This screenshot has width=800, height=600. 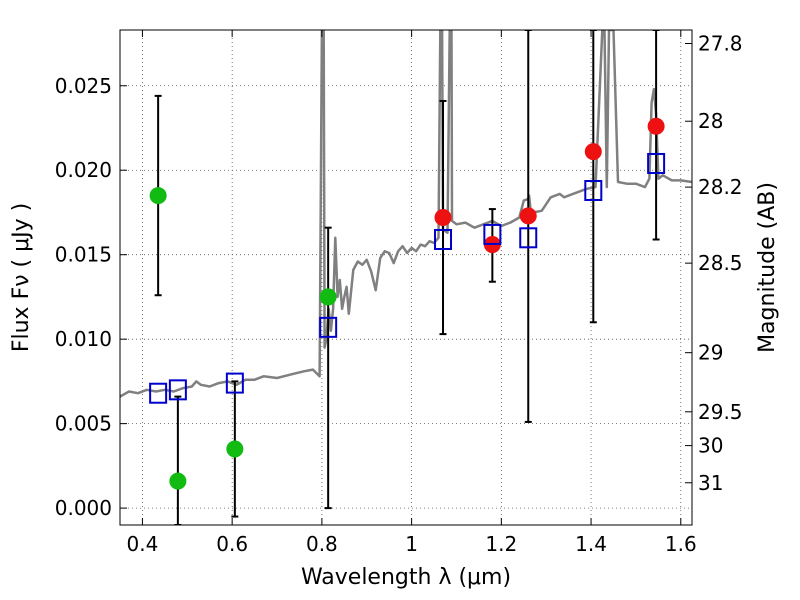 I want to click on y-tick-label: 0.010, so click(x=83, y=339).